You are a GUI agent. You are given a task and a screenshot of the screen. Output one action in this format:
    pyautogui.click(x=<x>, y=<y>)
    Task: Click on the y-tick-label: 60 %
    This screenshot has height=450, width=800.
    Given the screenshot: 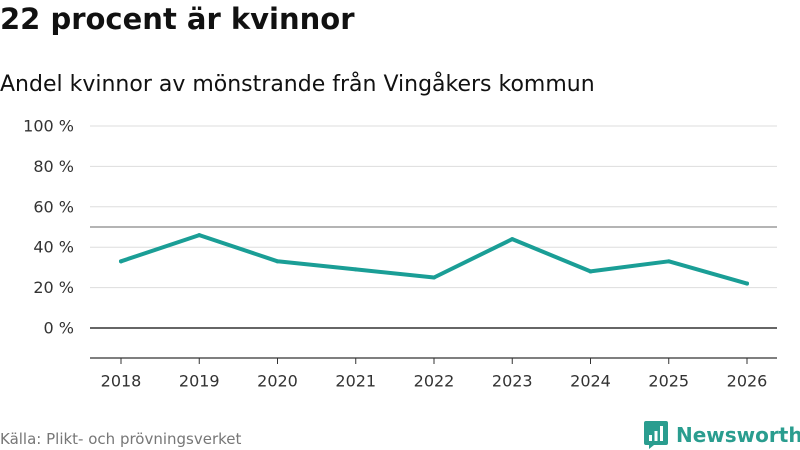 What is the action you would take?
    pyautogui.click(x=53, y=206)
    